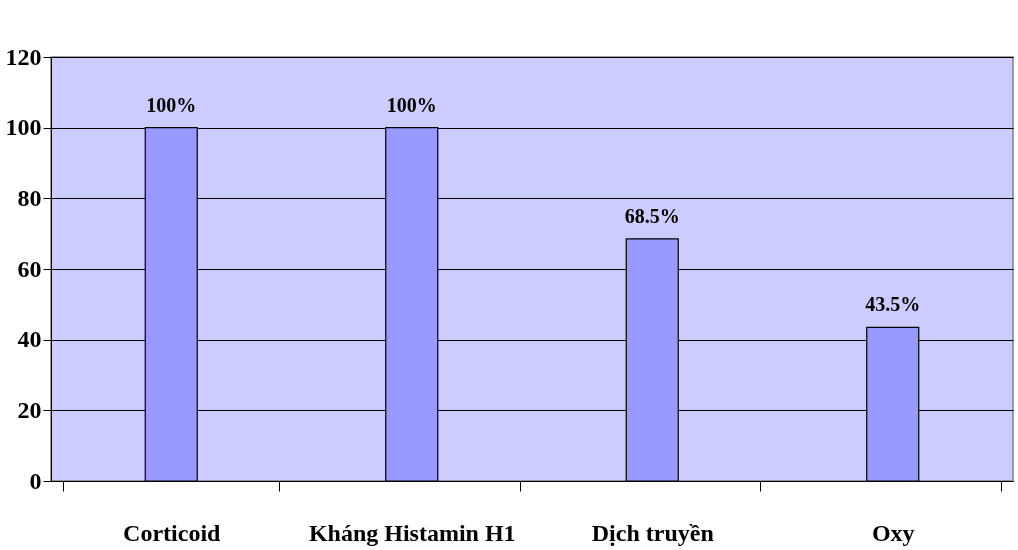 The height and width of the screenshot is (550, 1018). I want to click on x-tick-label: Corticoid, so click(172, 532).